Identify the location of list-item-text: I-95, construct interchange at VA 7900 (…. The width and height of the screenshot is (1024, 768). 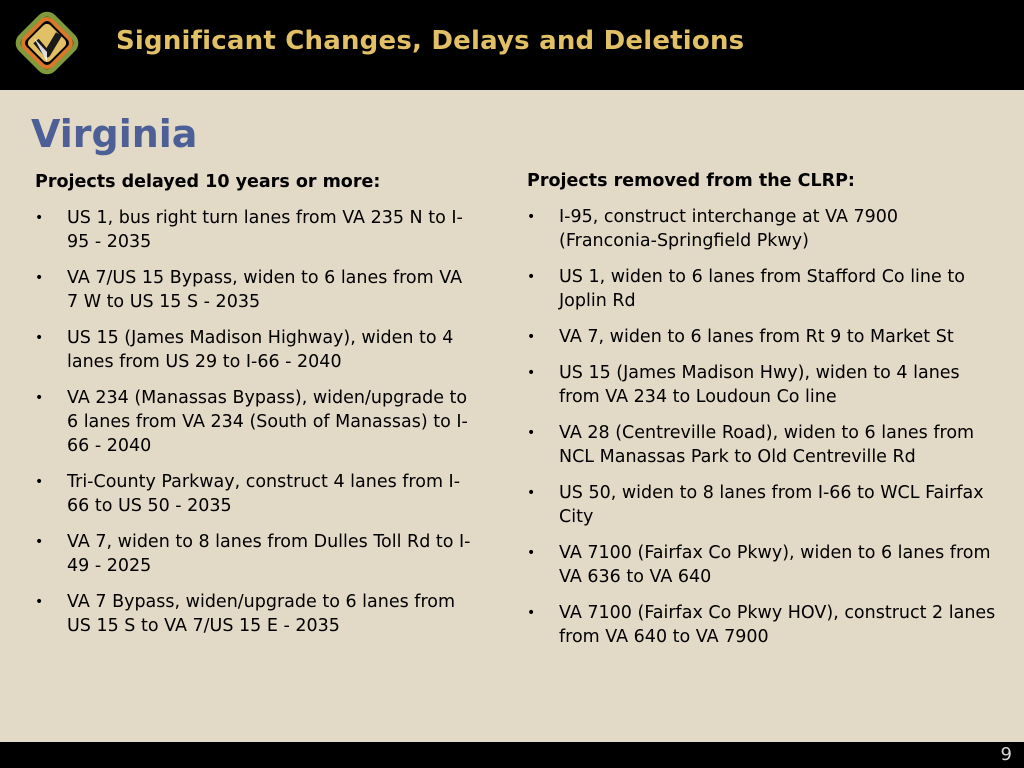
(729, 229).